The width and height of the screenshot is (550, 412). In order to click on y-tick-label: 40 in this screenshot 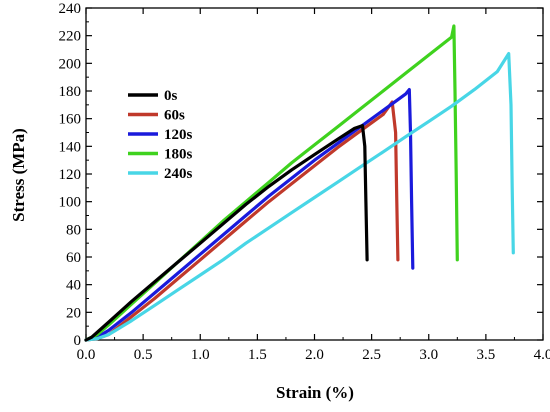, I will do `click(73, 286)`.